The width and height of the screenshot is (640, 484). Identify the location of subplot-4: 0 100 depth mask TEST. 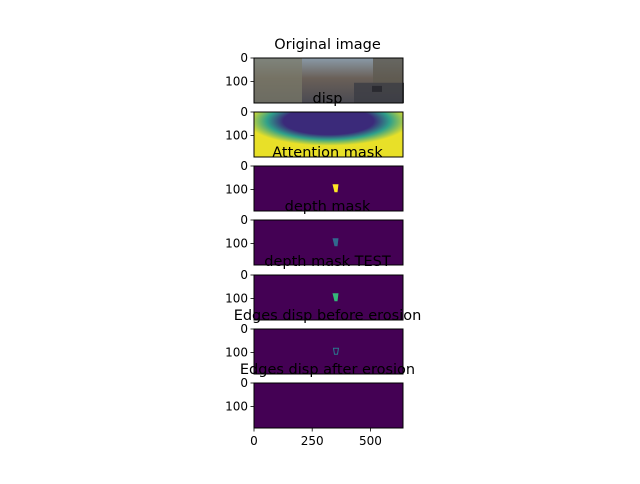
(314, 287).